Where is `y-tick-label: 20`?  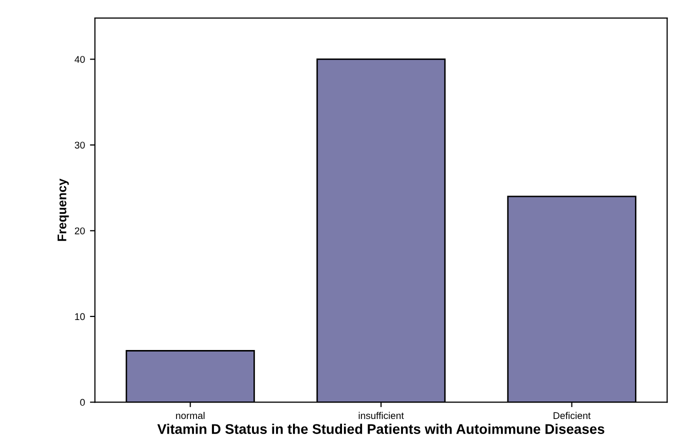 y-tick-label: 20 is located at coordinates (79, 230).